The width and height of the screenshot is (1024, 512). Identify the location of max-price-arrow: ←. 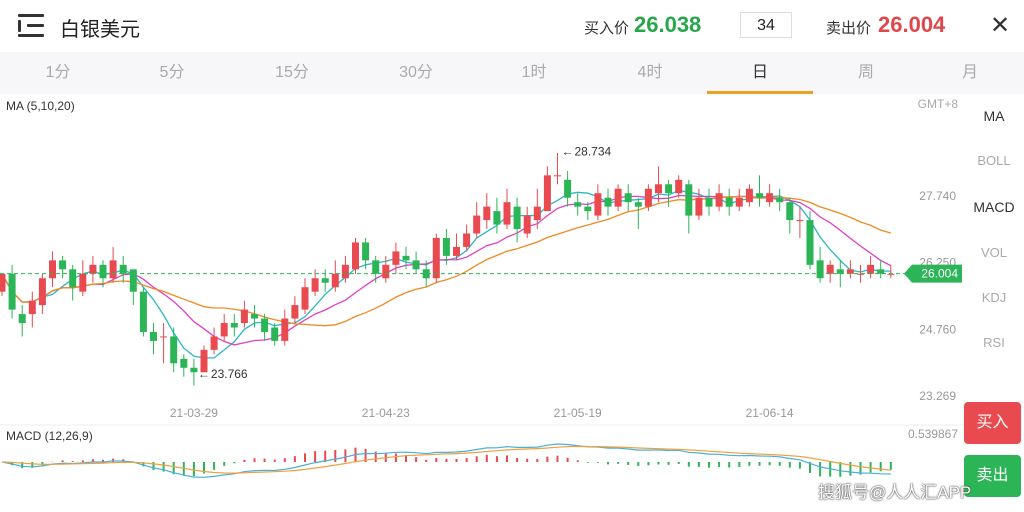
(568, 151).